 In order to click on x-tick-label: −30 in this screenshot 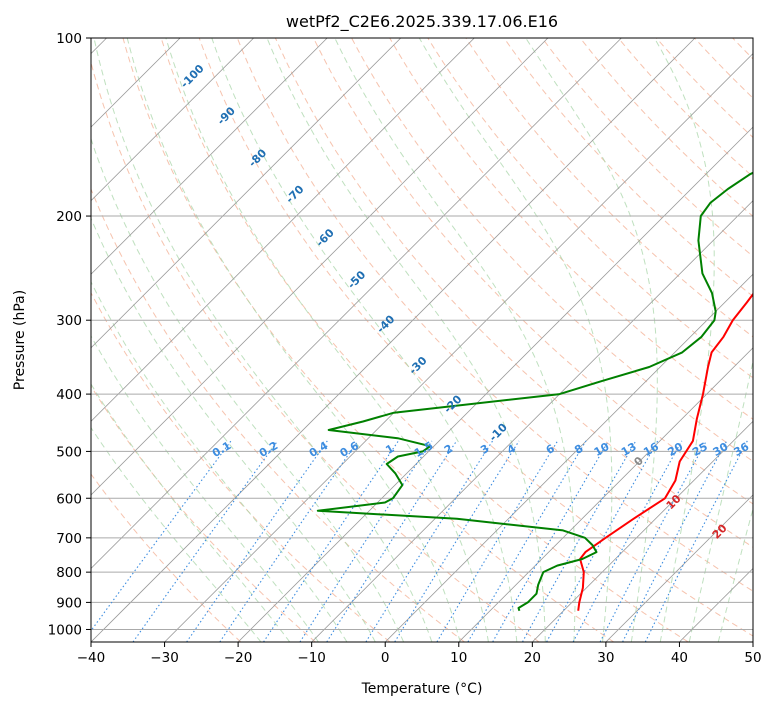, I will do `click(164, 658)`.